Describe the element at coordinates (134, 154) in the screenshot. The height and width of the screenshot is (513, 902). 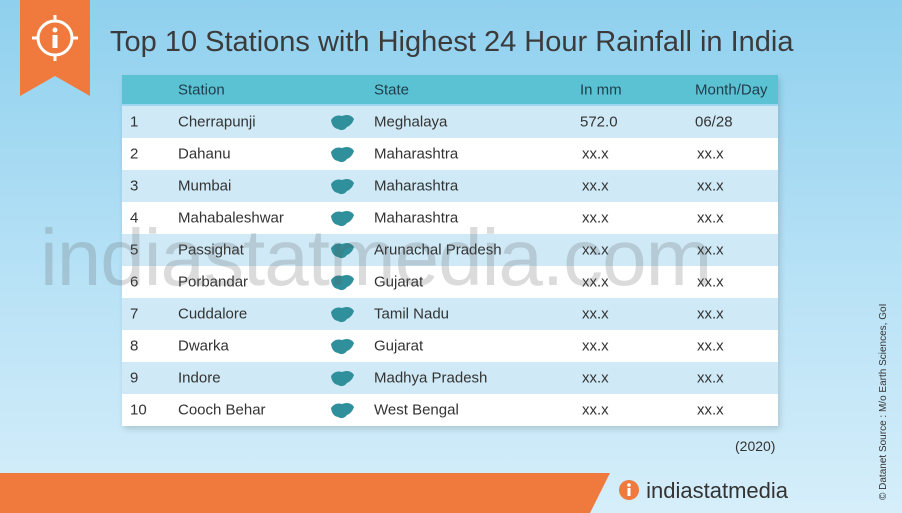
I see `cell: 2` at that location.